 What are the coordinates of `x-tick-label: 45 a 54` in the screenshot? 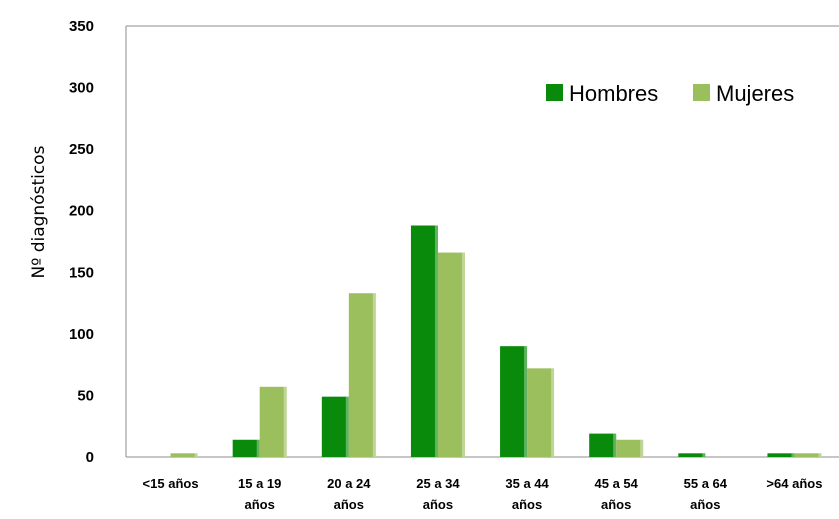 It's located at (617, 483).